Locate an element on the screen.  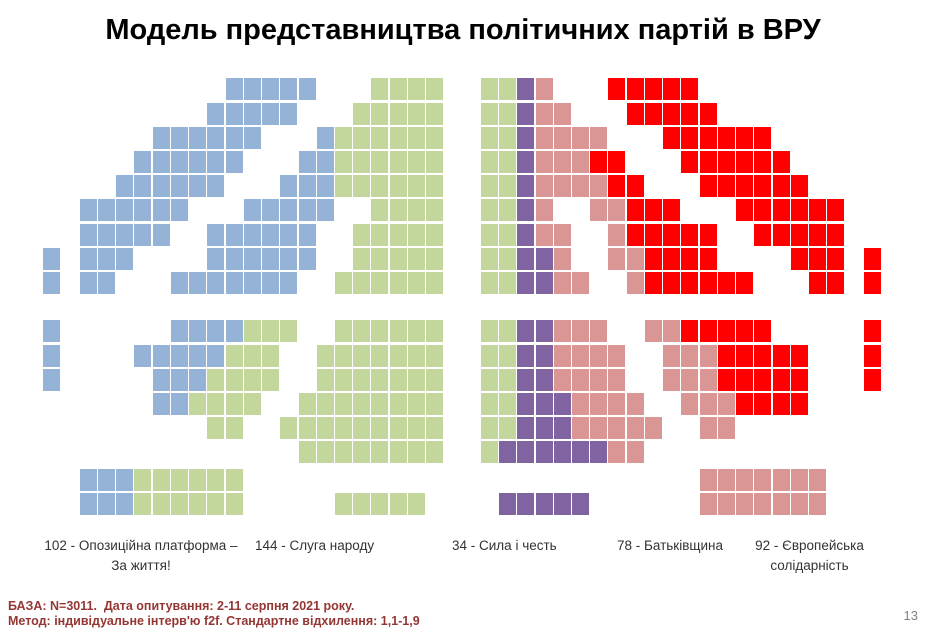
legend-item-syla-i-chest: 34 - Сила і честь is located at coordinates (504, 545).